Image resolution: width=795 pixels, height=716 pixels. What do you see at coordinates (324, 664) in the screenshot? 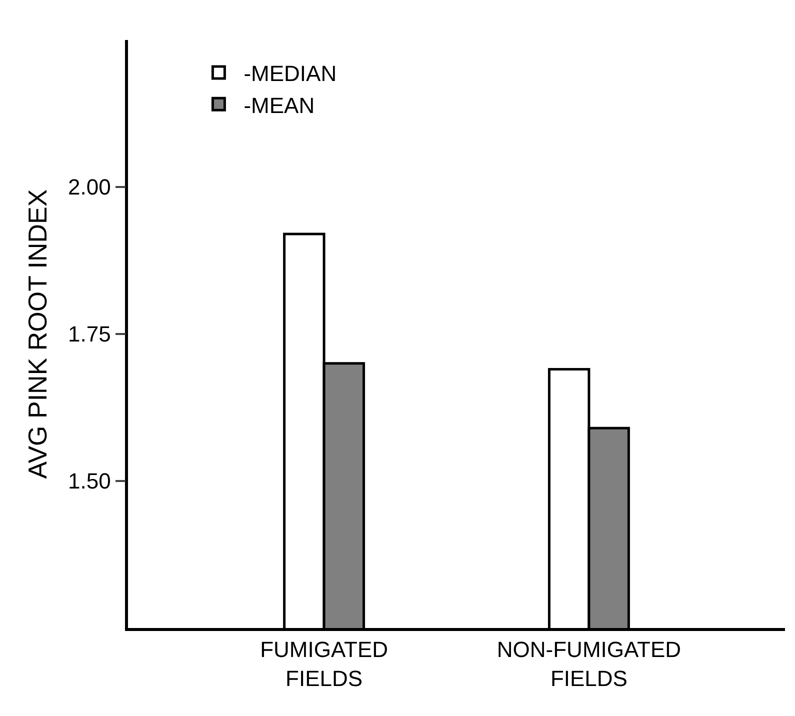
I see `x-tick-label: FUMIGATED FIELDS` at bounding box center [324, 664].